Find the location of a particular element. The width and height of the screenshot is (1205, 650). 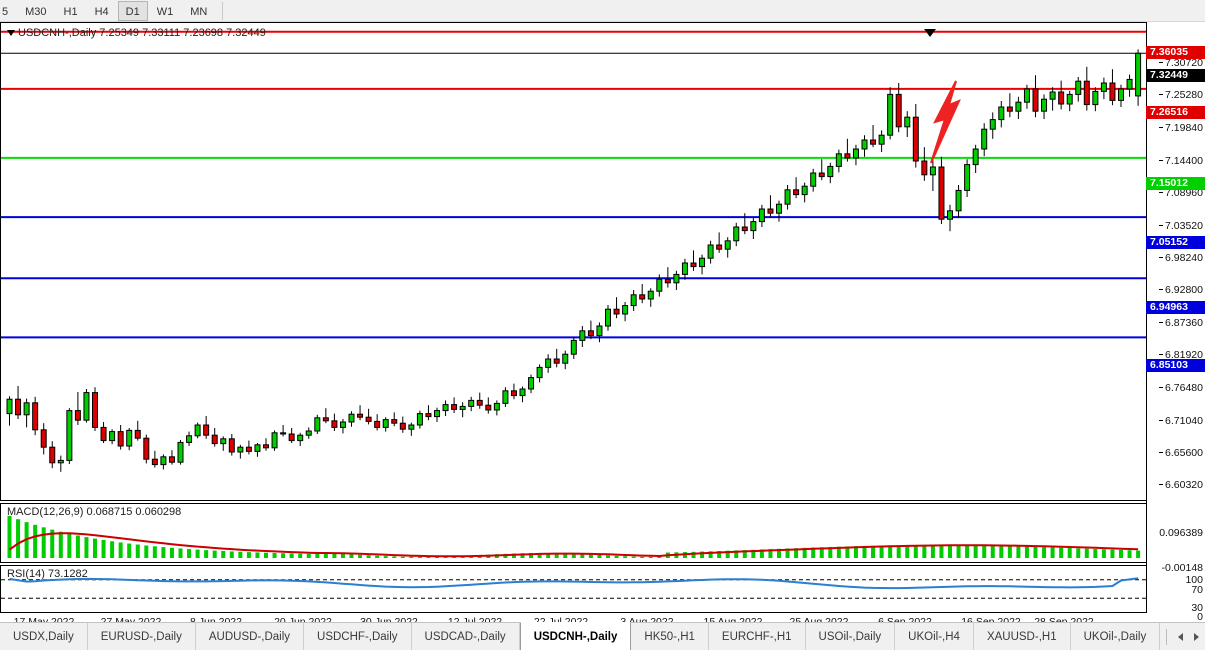

chart-tab-eurusddaily: EURUSD-,Daily is located at coordinates (142, 636).